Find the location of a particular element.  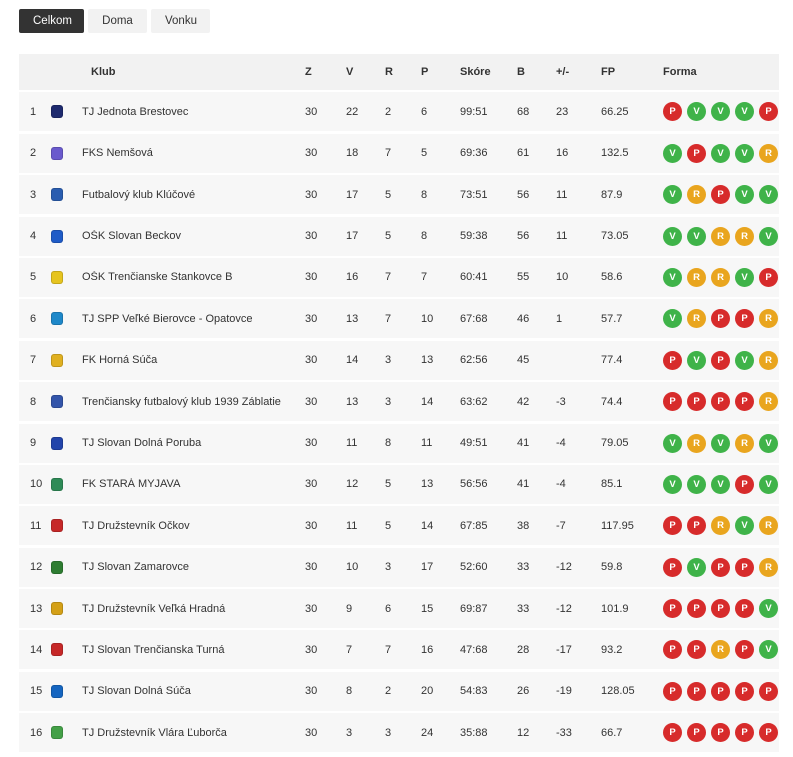

tab-celkom: Celkom is located at coordinates (51, 21).